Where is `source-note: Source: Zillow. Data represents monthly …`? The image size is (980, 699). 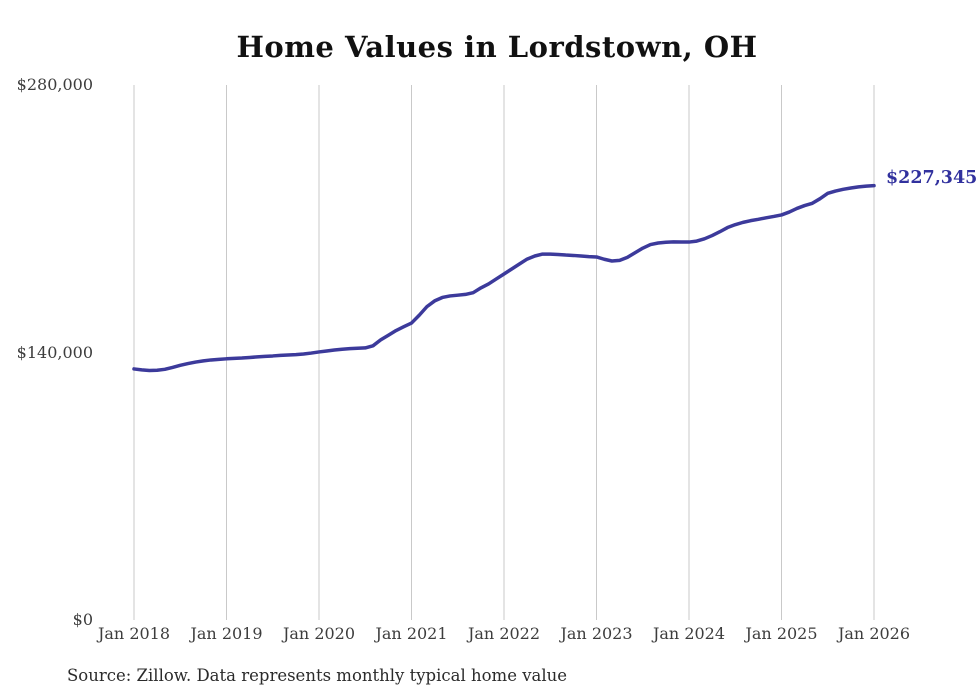 source-note: Source: Zillow. Data represents monthly … is located at coordinates (317, 675).